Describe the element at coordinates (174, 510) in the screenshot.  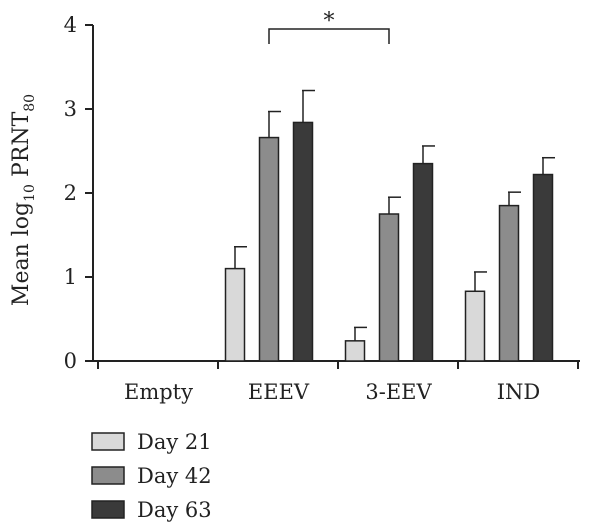
I see `legend-label: Day 63` at that location.